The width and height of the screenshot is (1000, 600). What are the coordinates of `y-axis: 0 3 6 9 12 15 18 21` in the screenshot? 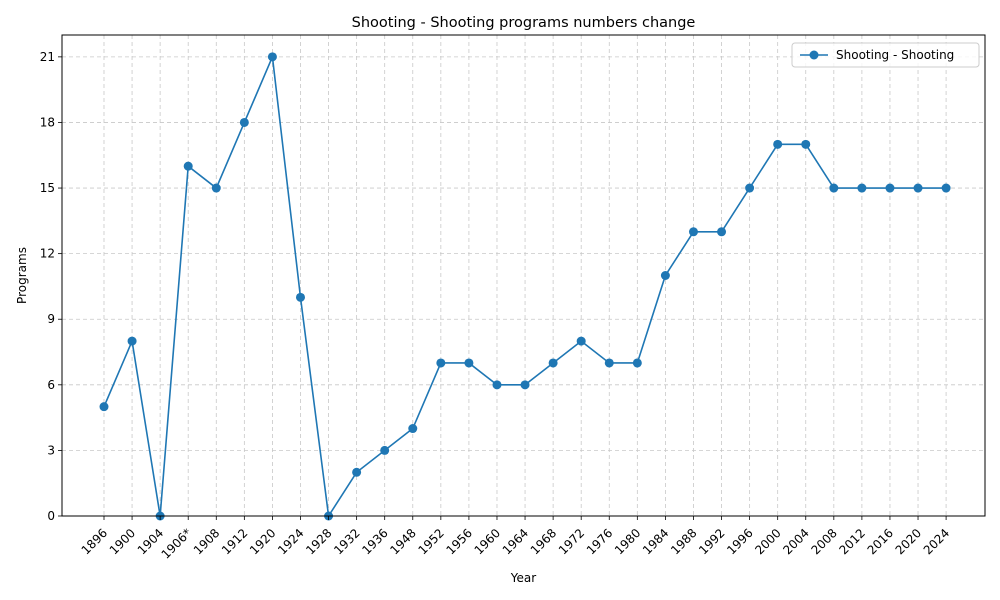 It's located at (51, 286).